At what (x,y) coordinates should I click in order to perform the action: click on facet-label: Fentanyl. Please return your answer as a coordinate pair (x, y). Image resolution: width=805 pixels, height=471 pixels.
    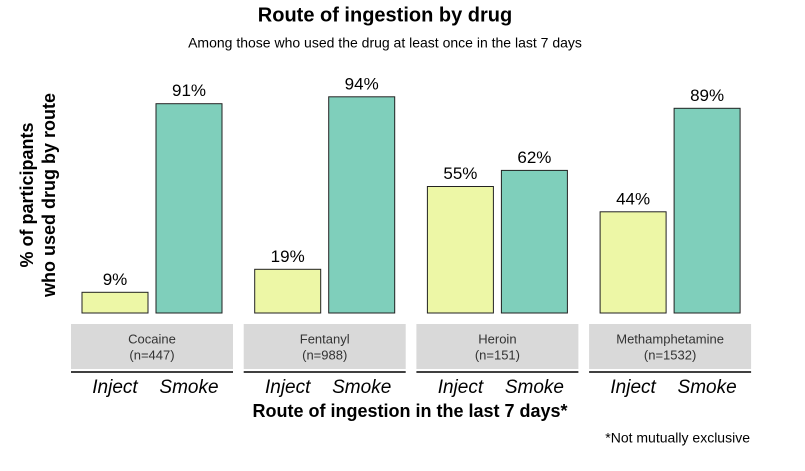
    Looking at the image, I should click on (325, 338).